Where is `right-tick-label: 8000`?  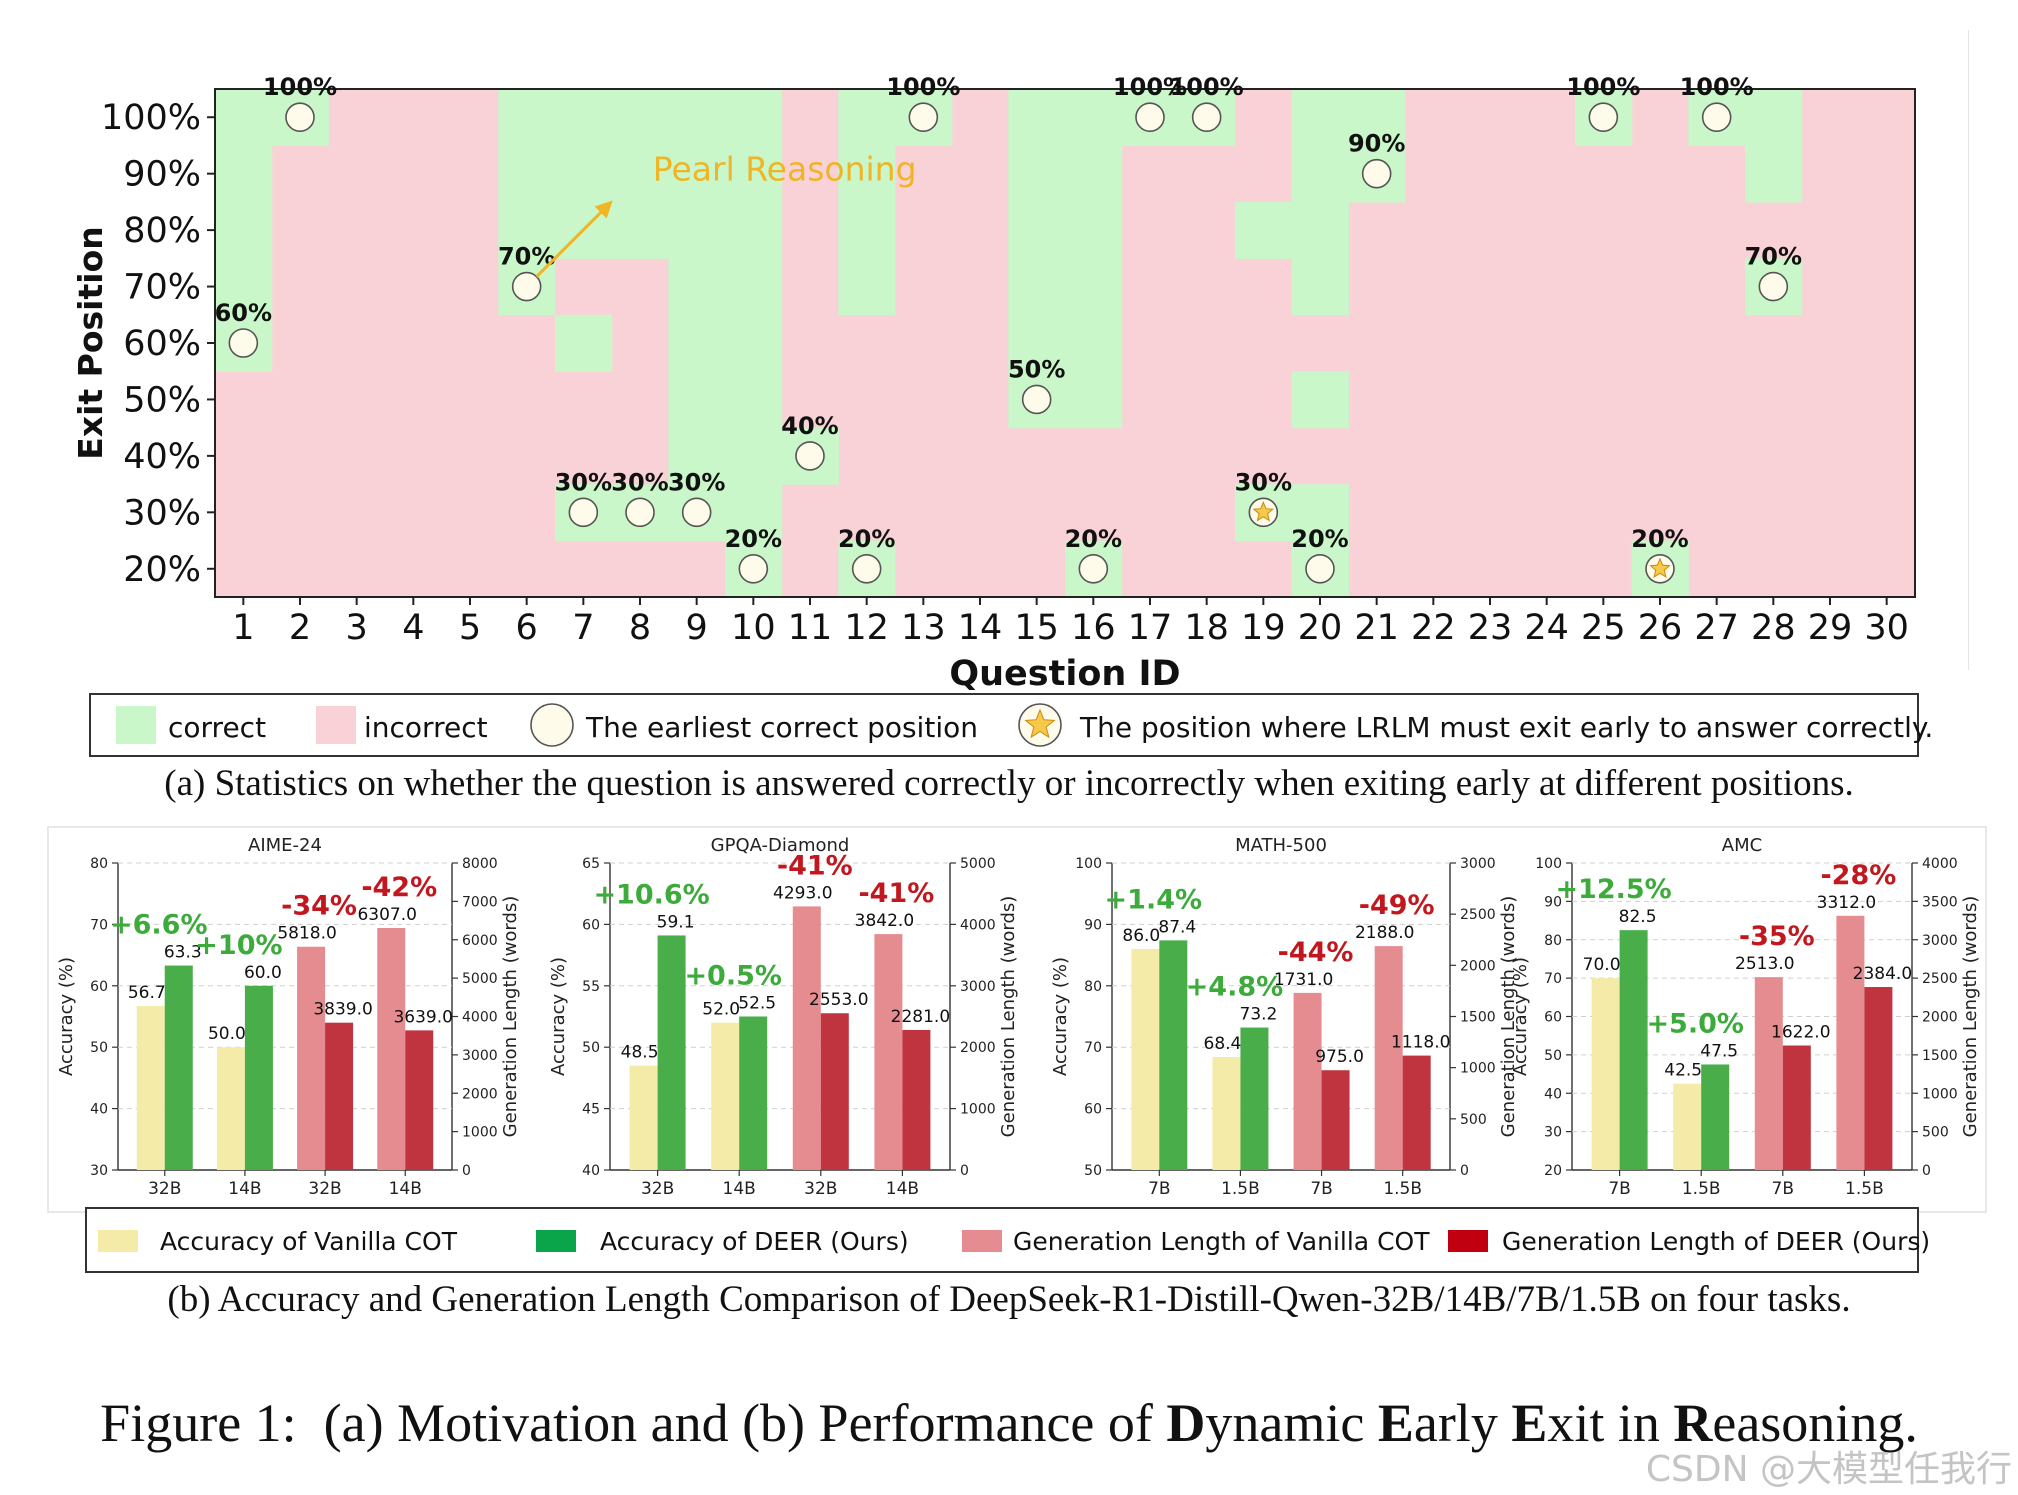 right-tick-label: 8000 is located at coordinates (480, 864).